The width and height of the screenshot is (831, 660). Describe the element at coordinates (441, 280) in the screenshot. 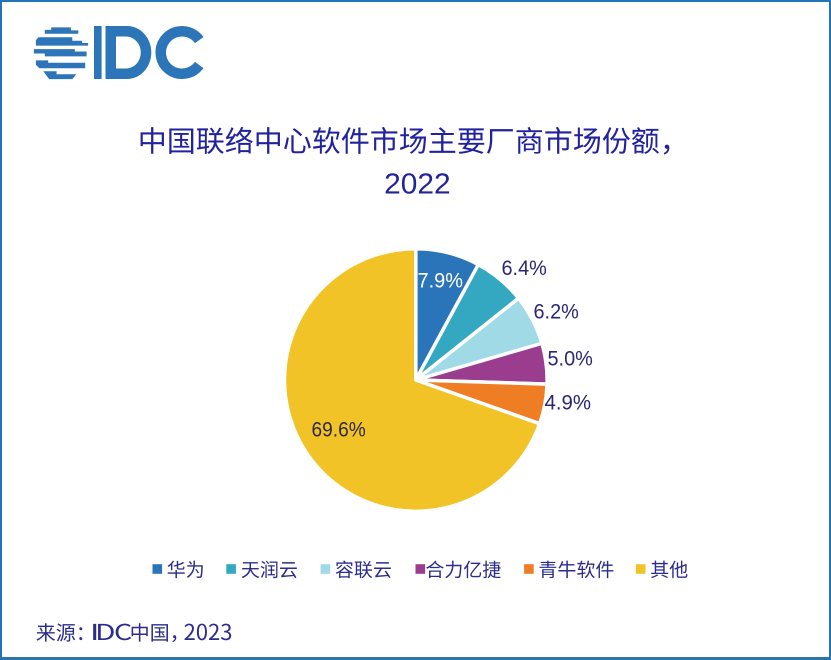

I see `svg-text: 7.9%` at that location.